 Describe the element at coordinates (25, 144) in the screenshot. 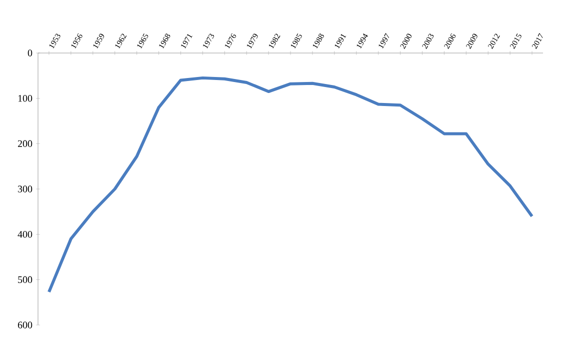

I see `y-tick-label: 200` at that location.